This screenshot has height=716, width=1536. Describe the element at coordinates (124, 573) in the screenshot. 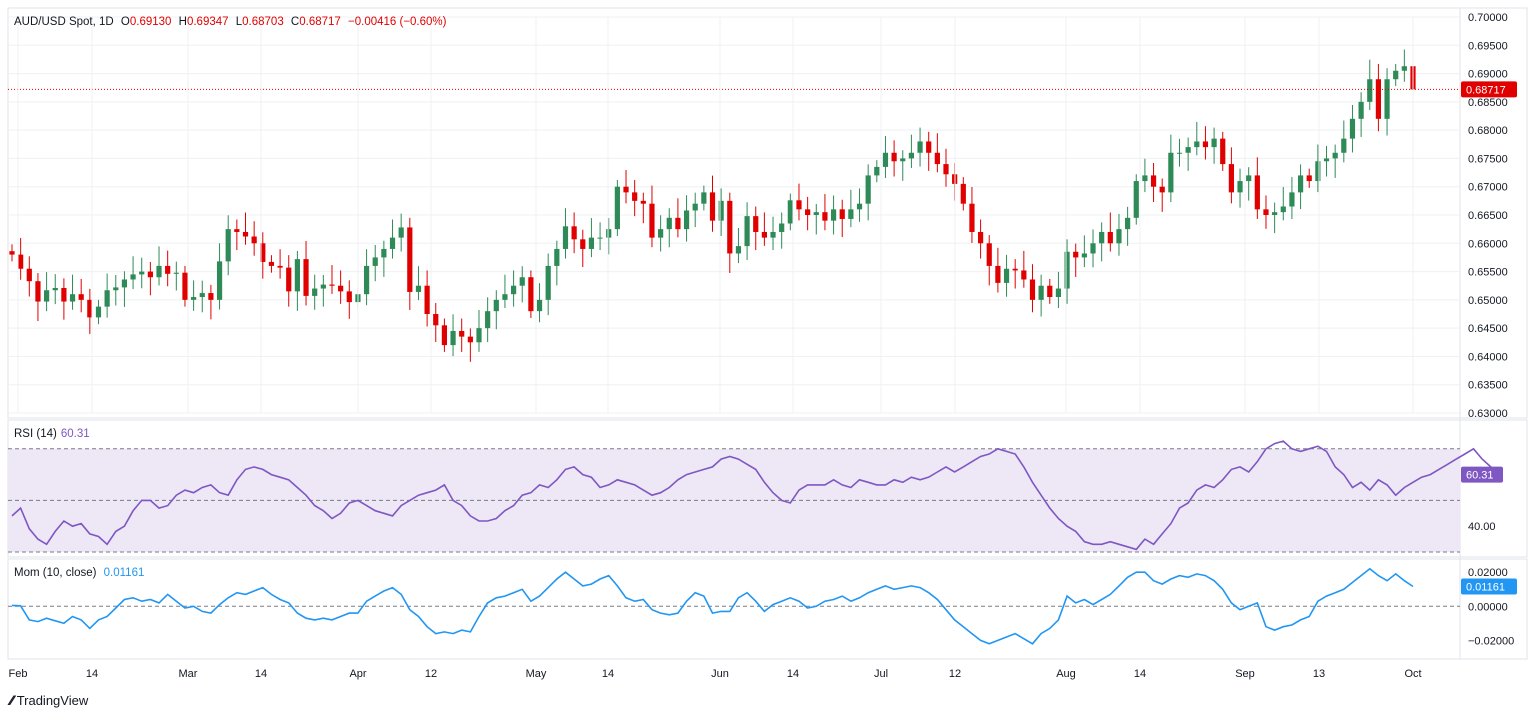

I see `mom-value: 0.01161` at that location.